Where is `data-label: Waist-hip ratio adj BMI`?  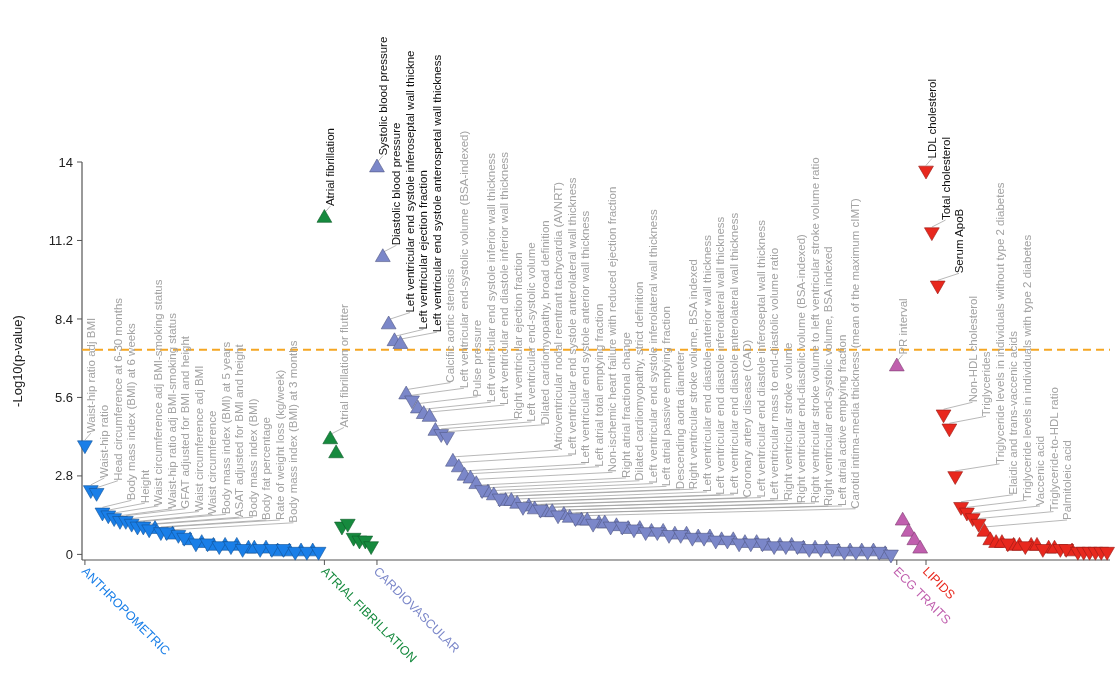 data-label: Waist-hip ratio adj BMI is located at coordinates (90, 375).